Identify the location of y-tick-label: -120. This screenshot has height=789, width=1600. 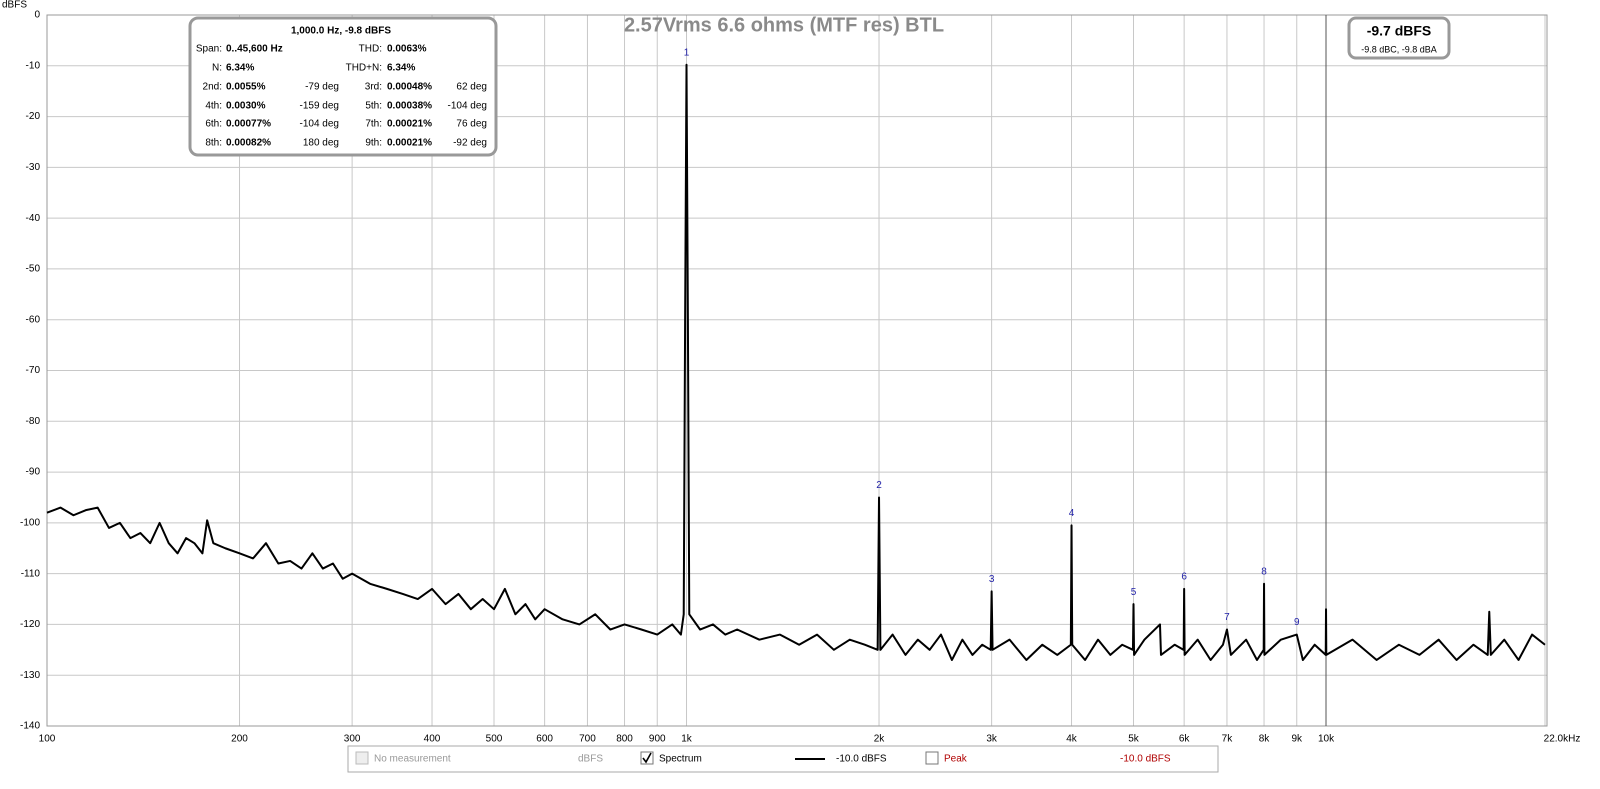
(30, 624).